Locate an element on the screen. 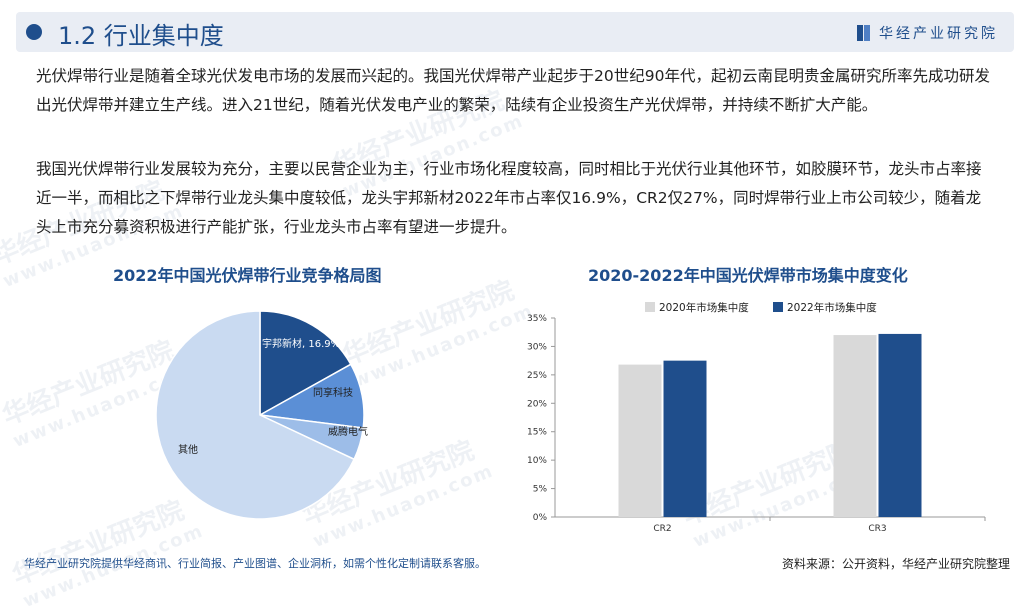 This screenshot has width=1024, height=612. y-tick-label: 10% is located at coordinates (537, 461).